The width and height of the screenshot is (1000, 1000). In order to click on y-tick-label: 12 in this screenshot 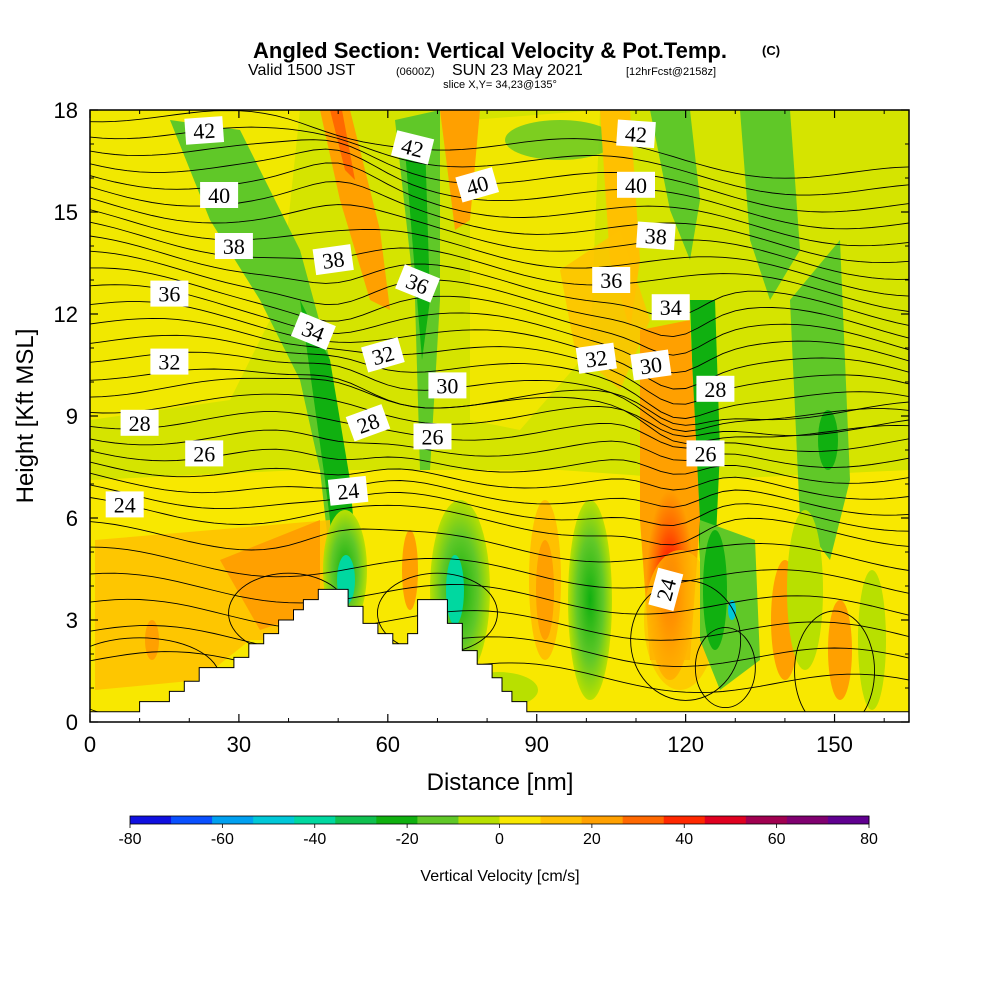, I will do `click(66, 314)`.